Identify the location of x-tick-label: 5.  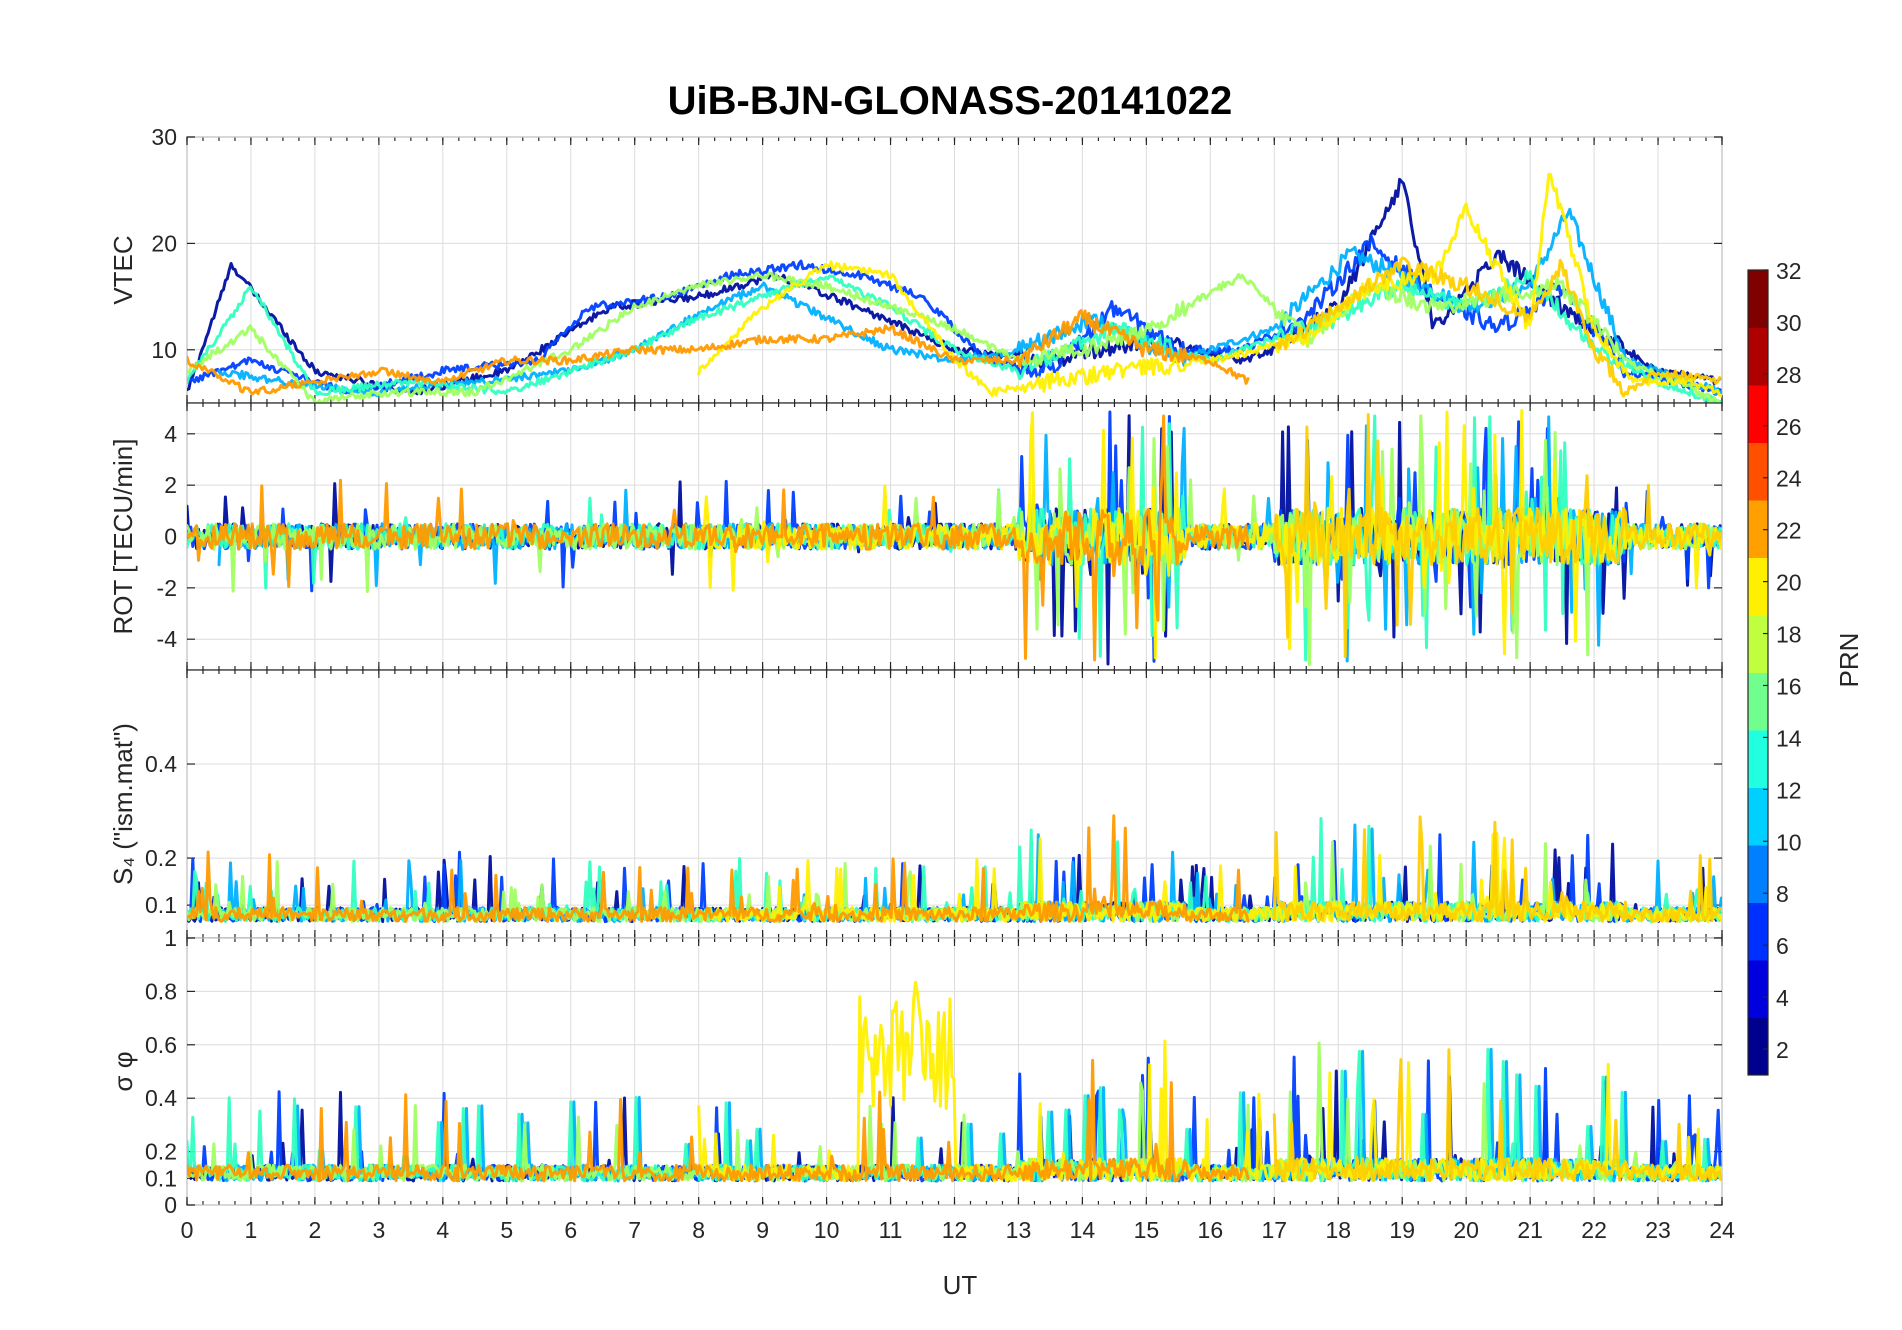
(506, 1230).